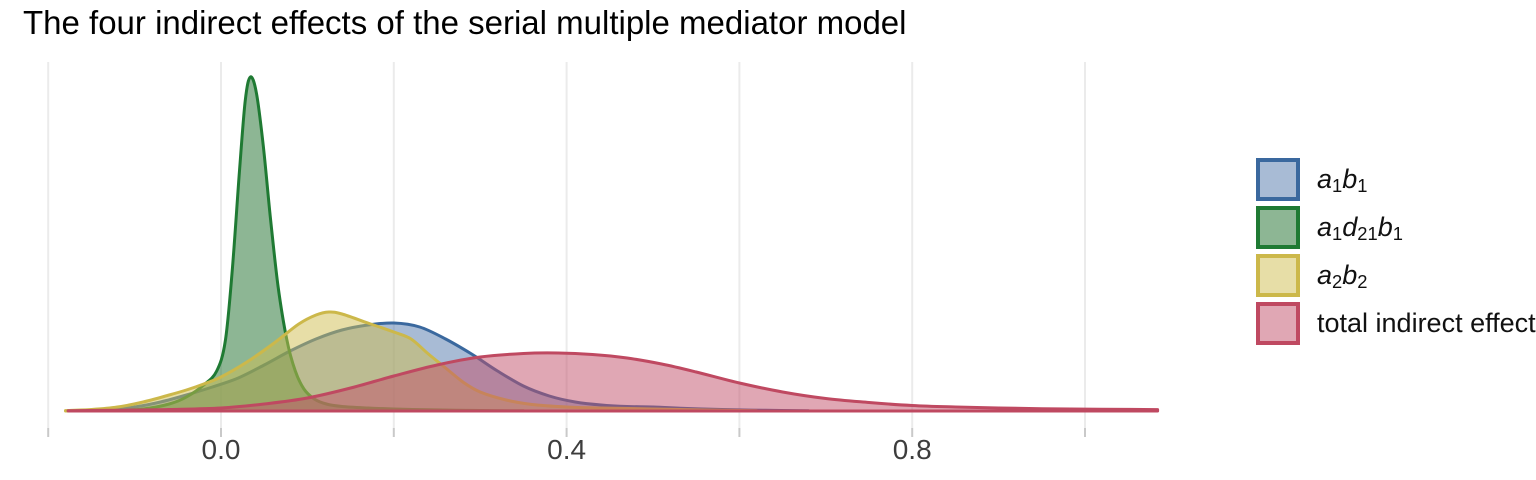  What do you see at coordinates (1342, 180) in the screenshot?
I see `legend-label-a1b1: a1b1` at bounding box center [1342, 180].